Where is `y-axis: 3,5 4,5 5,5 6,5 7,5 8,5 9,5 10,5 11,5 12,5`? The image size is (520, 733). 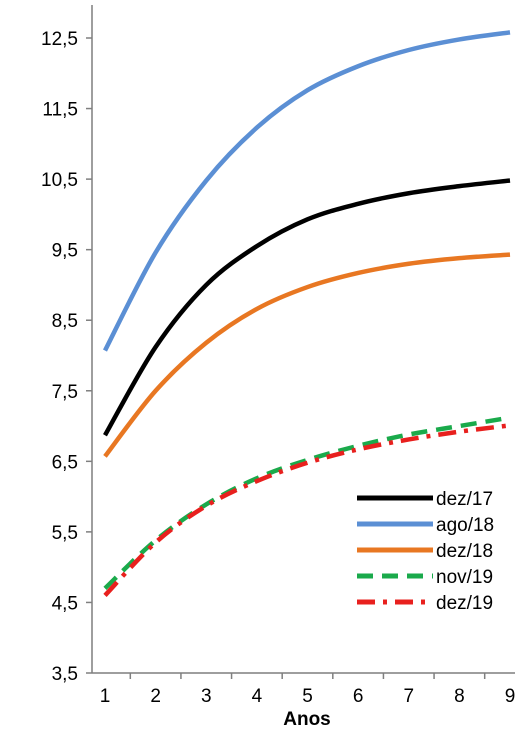 y-axis: 3,5 4,5 5,5 6,5 7,5 8,5 9,5 10,5 11,5 12,5 is located at coordinates (67, 345).